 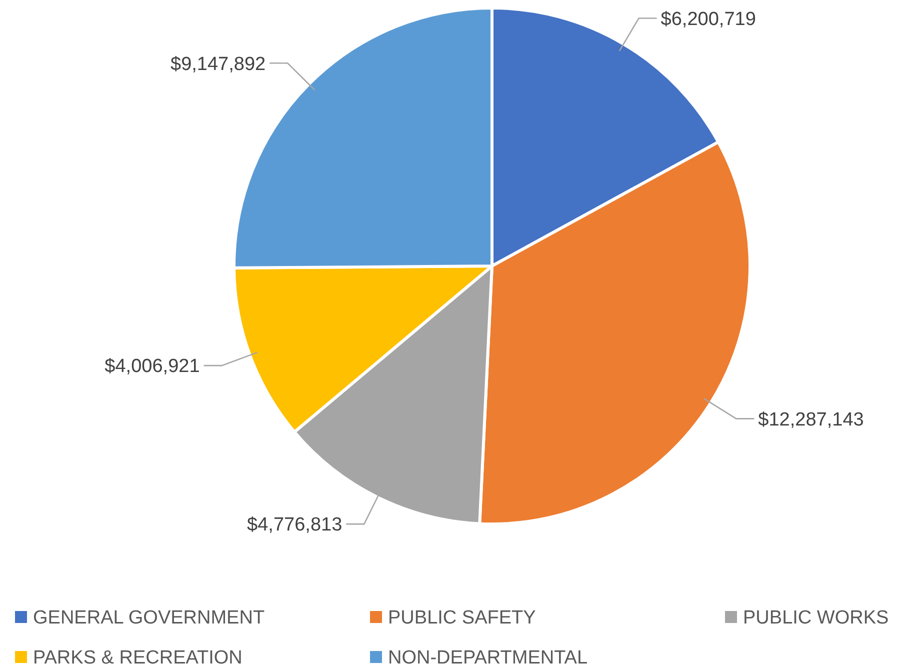 What do you see at coordinates (816, 618) in the screenshot?
I see `legend-label: PUBLIC WORKS` at bounding box center [816, 618].